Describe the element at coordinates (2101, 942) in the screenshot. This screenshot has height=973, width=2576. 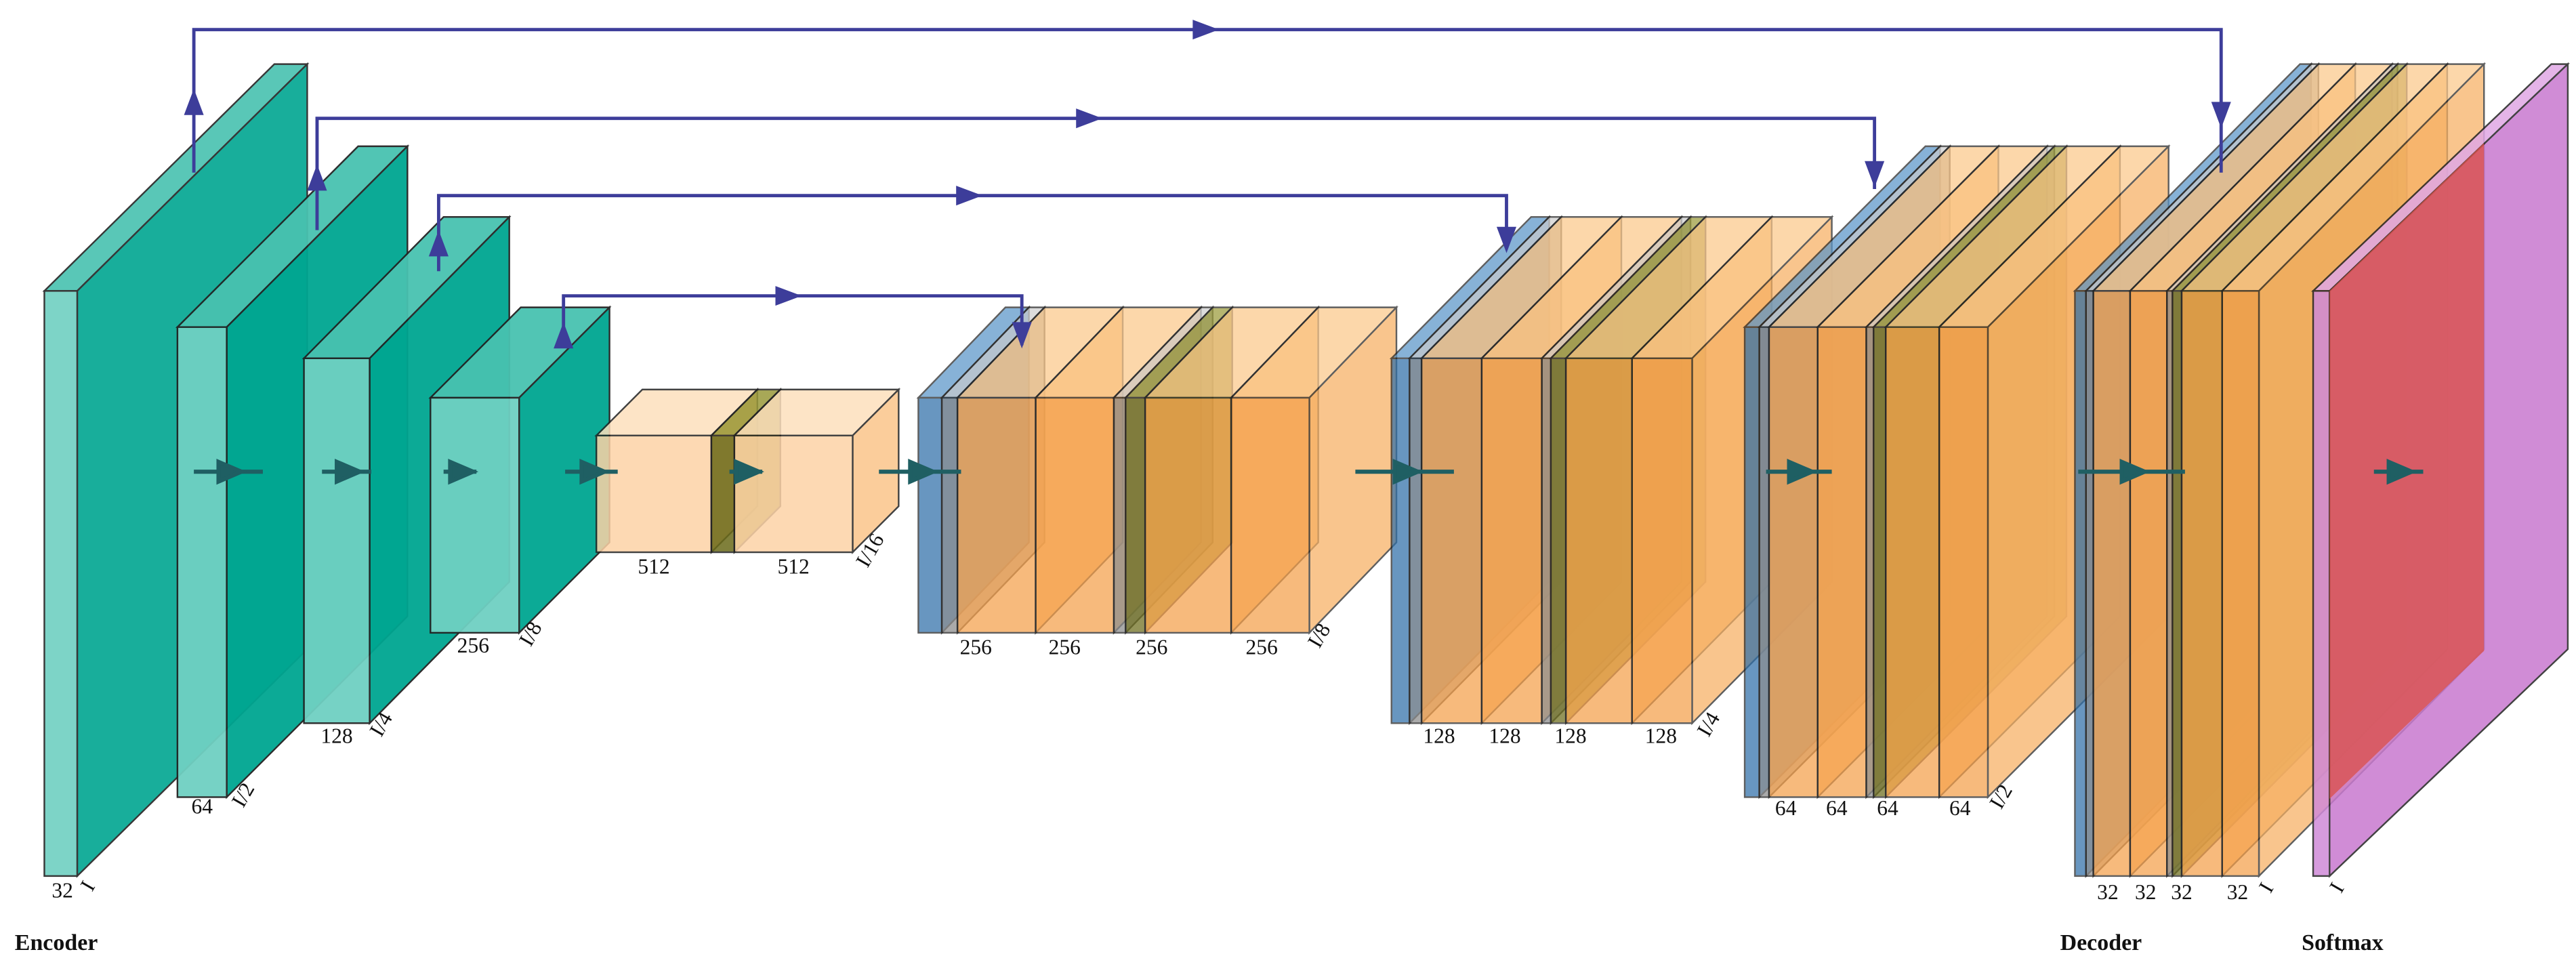
I see `caption: Decoder` at that location.